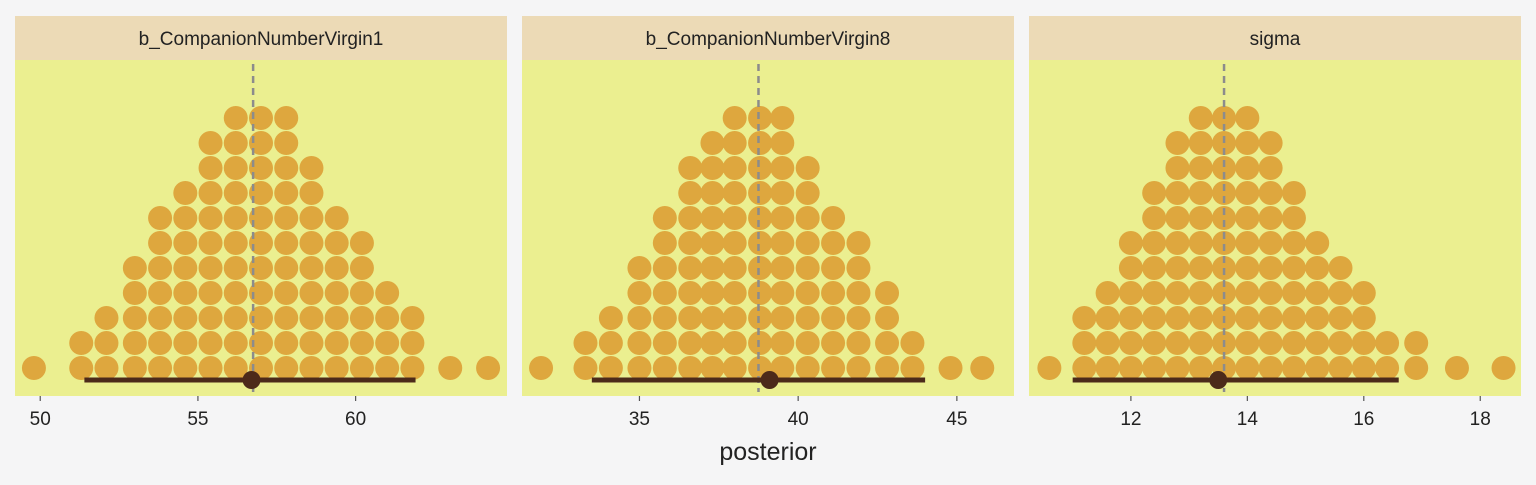 This screenshot has height=485, width=1536. I want to click on x-tick-label: 14, so click(1248, 419).